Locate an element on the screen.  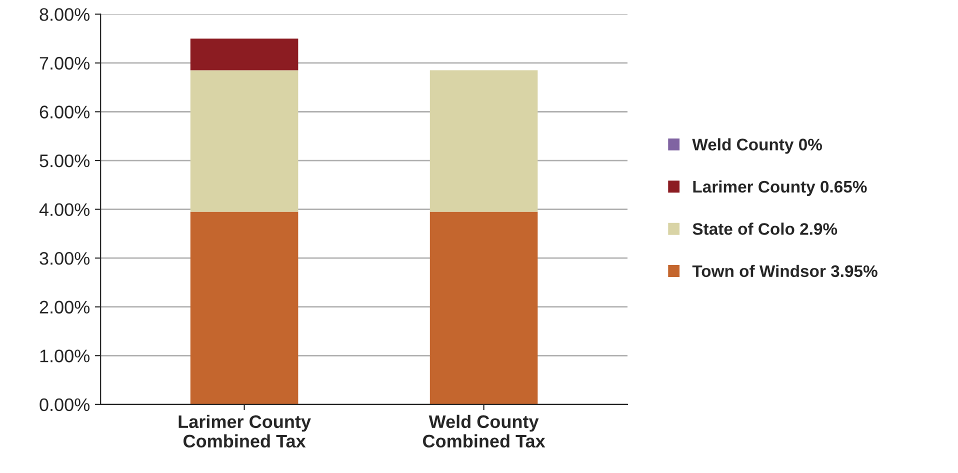
legend-label: Town of Windsor 3.95% is located at coordinates (785, 271).